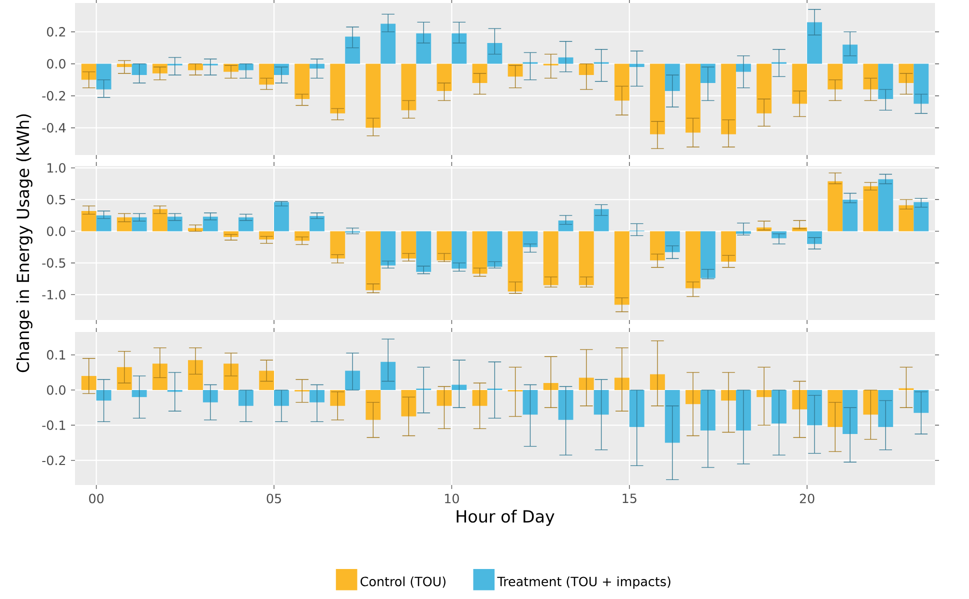 Image resolution: width=969 pixels, height=599 pixels. What do you see at coordinates (54, 461) in the screenshot?
I see `y-tick-label: -0.2` at bounding box center [54, 461].